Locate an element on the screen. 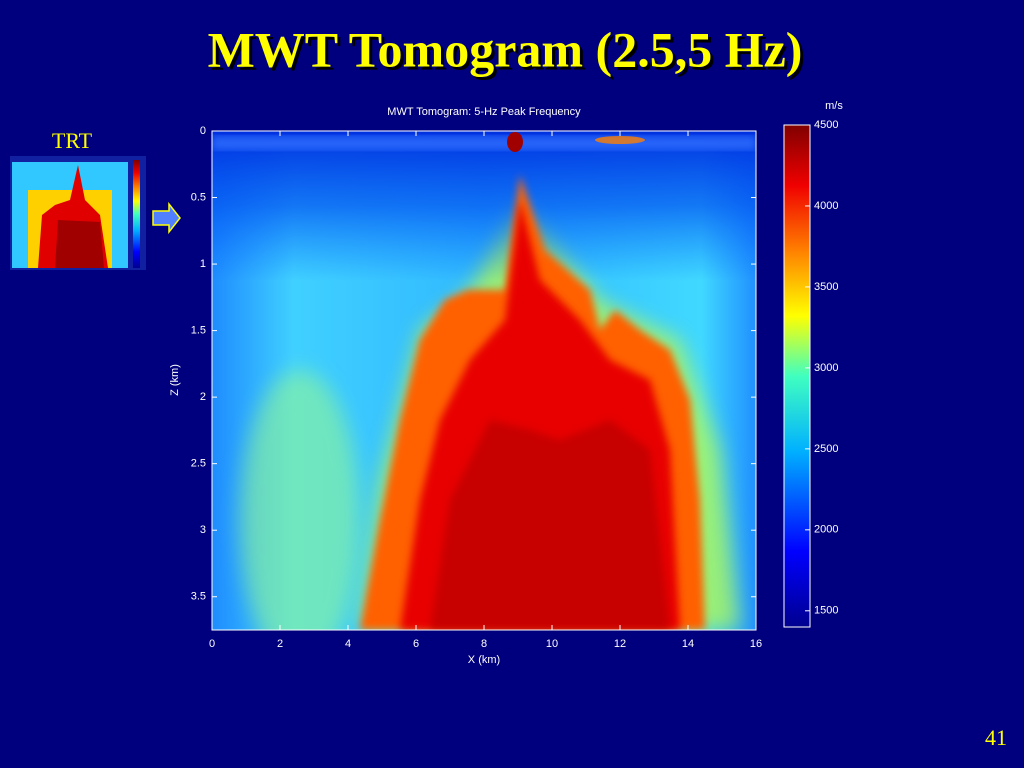 This screenshot has width=1024, height=768. x-tick-label: 14 is located at coordinates (688, 644).